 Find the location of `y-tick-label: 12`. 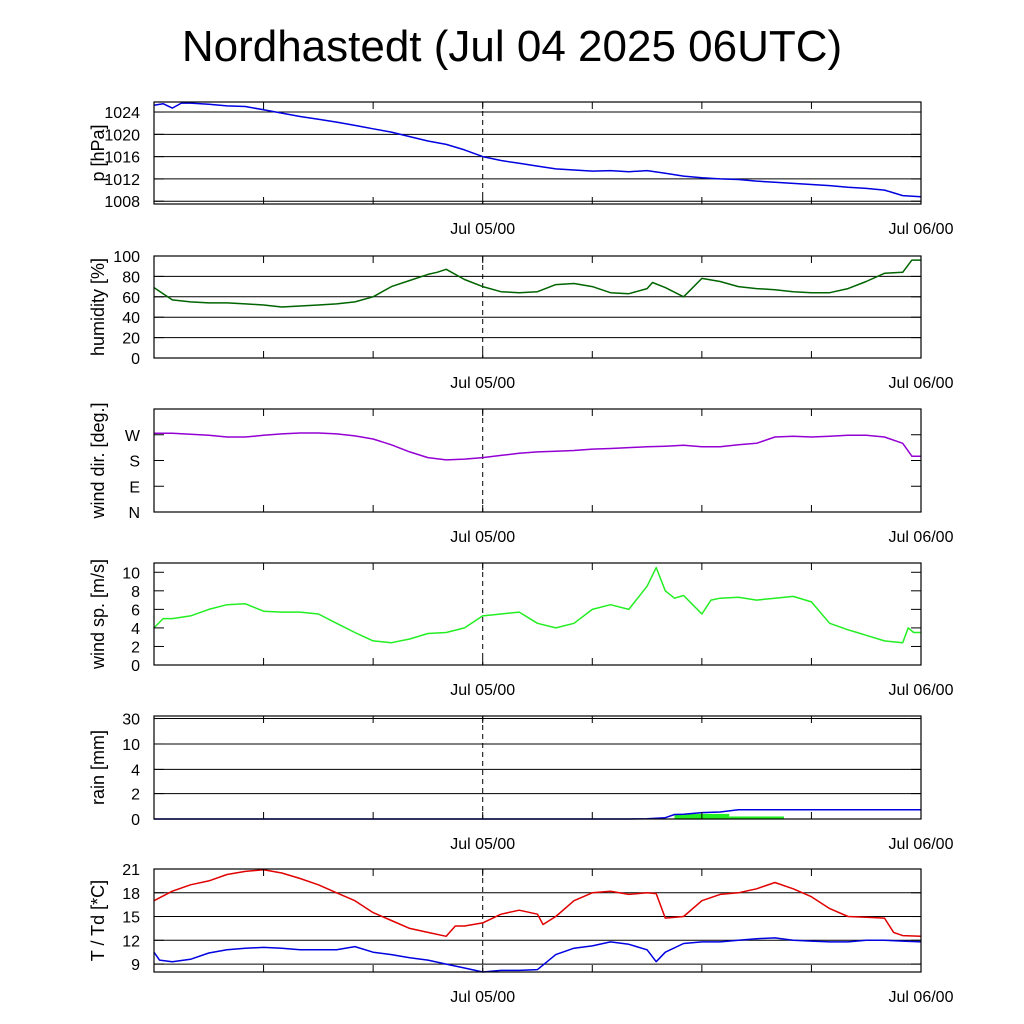

y-tick-label: 12 is located at coordinates (131, 941).